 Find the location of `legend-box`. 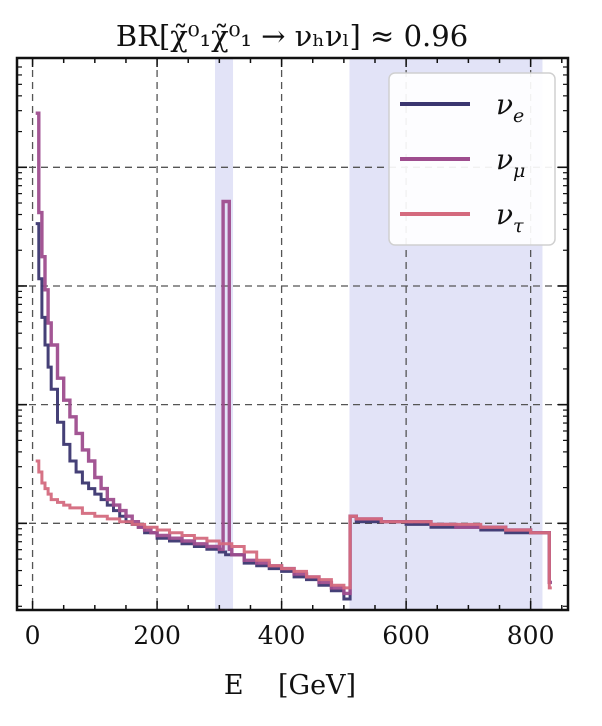

legend-box is located at coordinates (472, 159).